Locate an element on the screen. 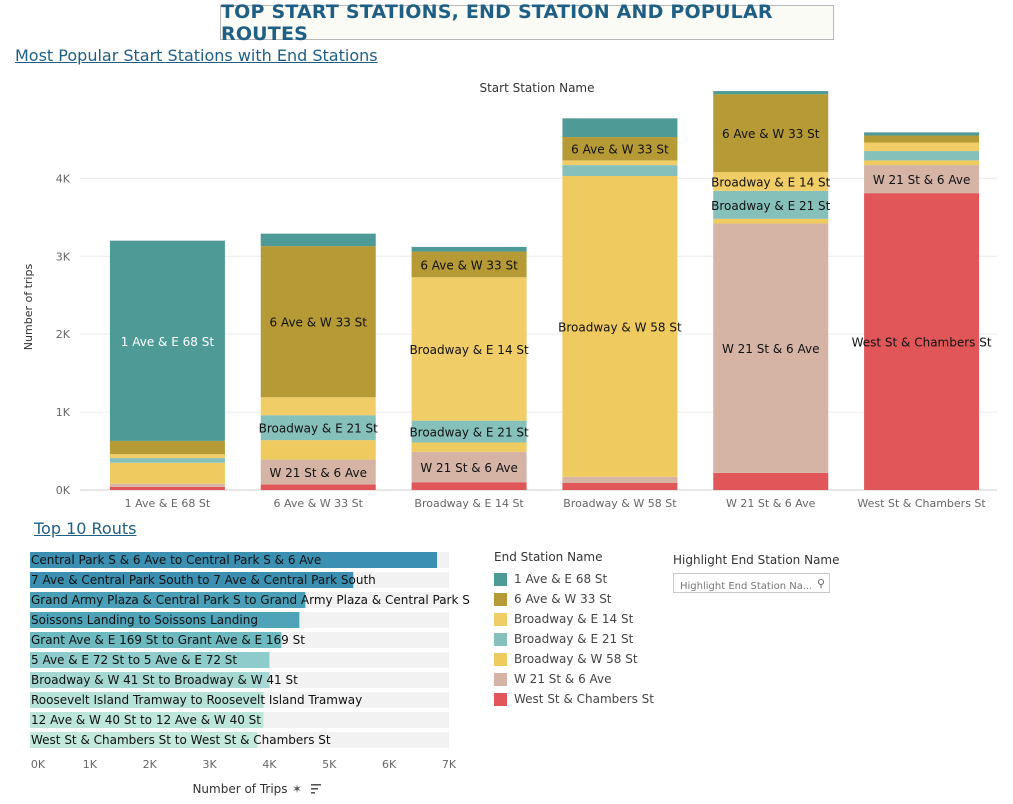 This screenshot has height=804, width=1013. legend-label: West St & Chambers St is located at coordinates (584, 699).